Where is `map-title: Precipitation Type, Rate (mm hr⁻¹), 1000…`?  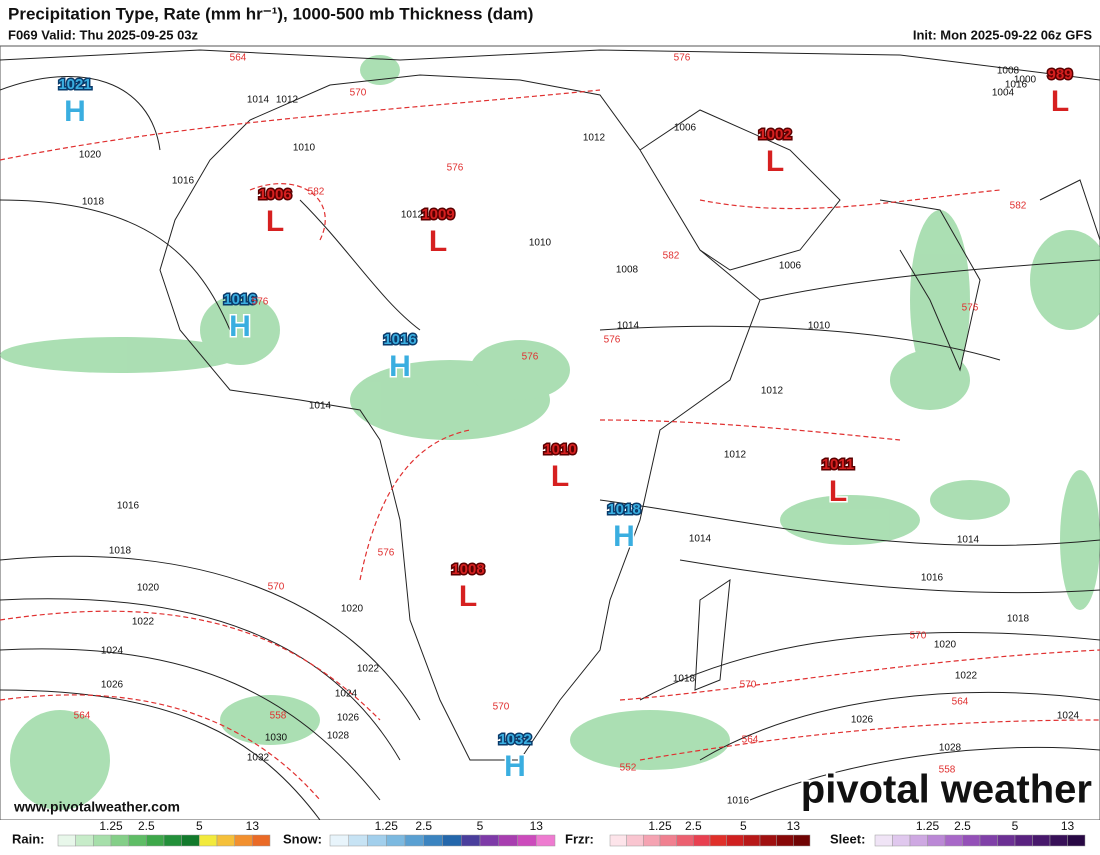
map-title: Precipitation Type, Rate (mm hr⁻¹), 1000… is located at coordinates (270, 13).